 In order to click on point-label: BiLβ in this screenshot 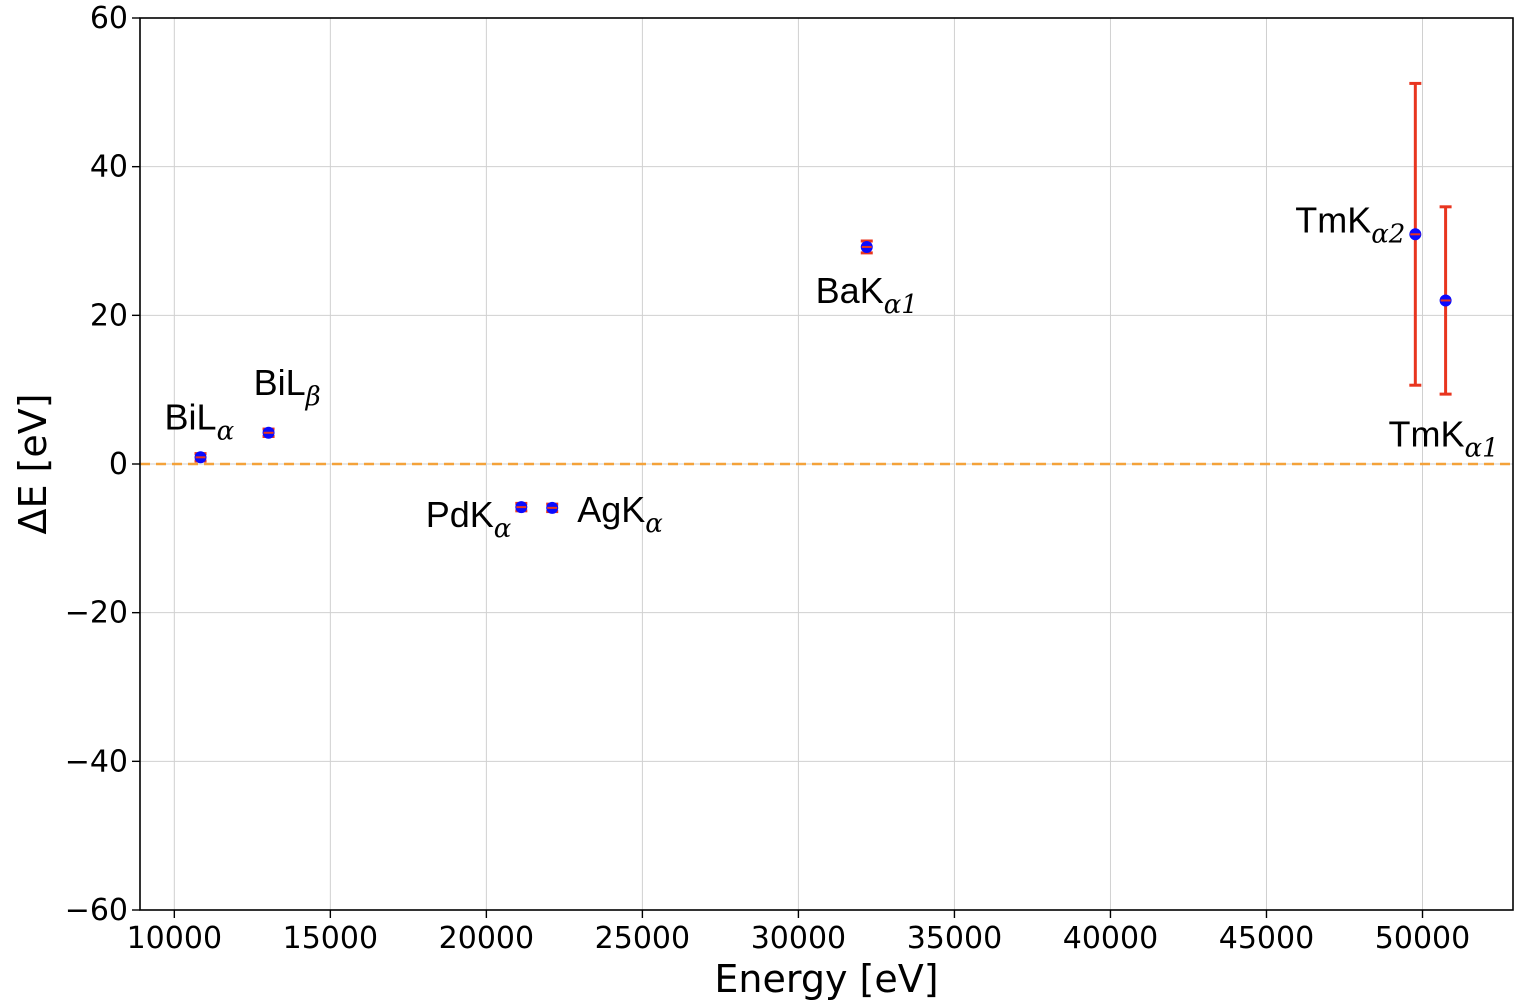, I will do `click(287, 387)`.